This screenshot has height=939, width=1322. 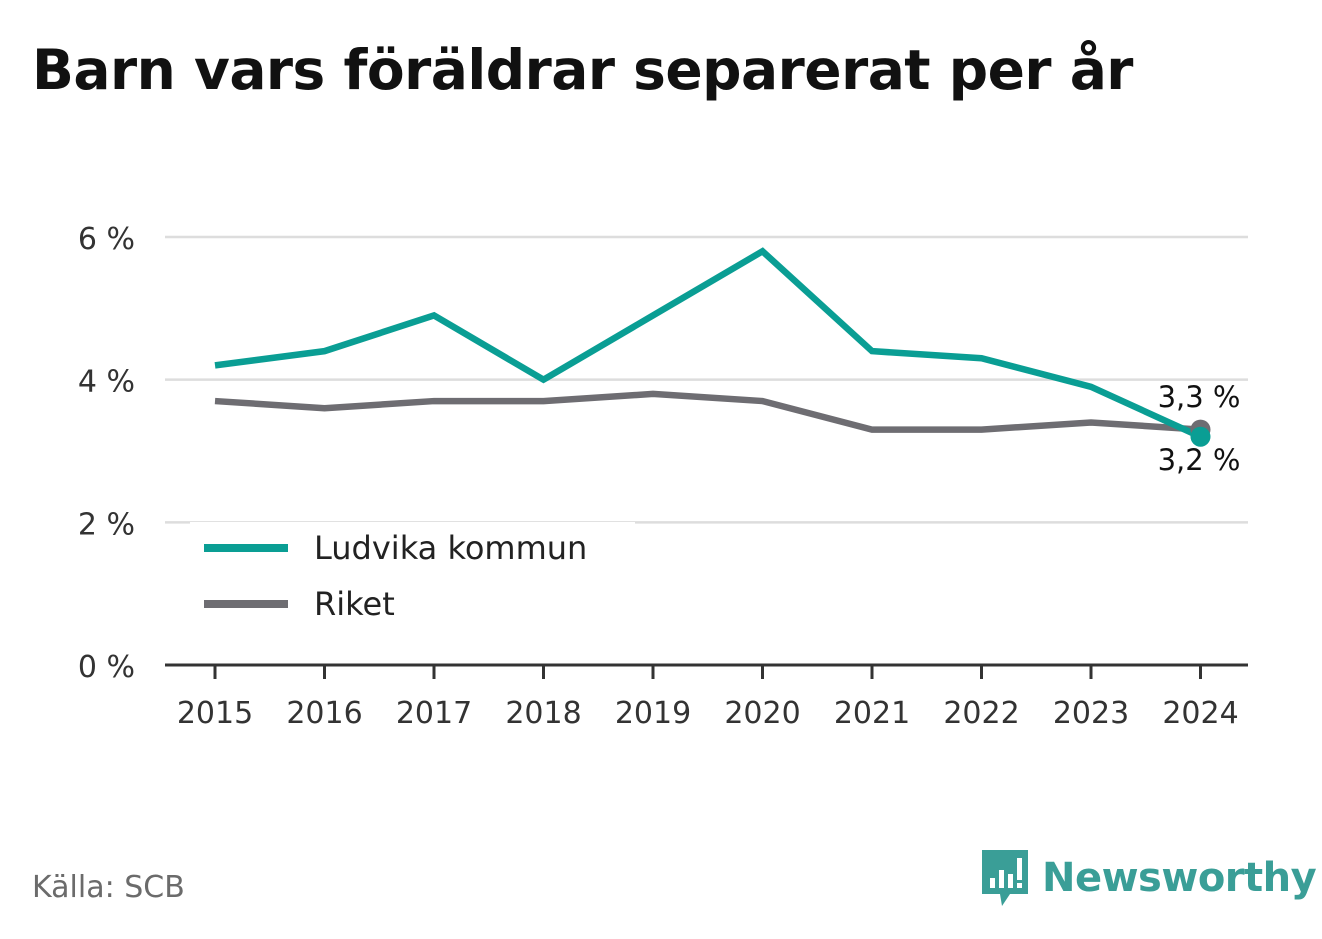 I want to click on legend: Ludvika kommun Riket, so click(x=412, y=581).